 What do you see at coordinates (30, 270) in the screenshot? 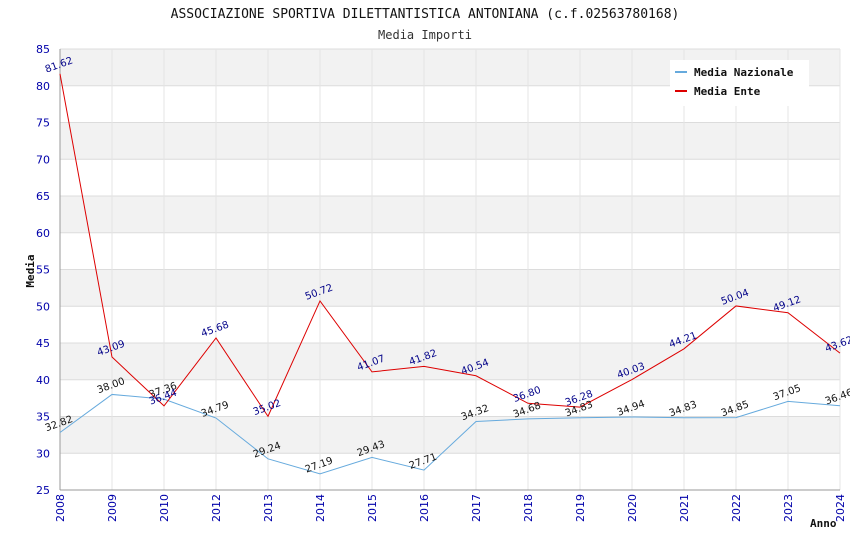
I see `y-axis-label: Media` at bounding box center [30, 270].